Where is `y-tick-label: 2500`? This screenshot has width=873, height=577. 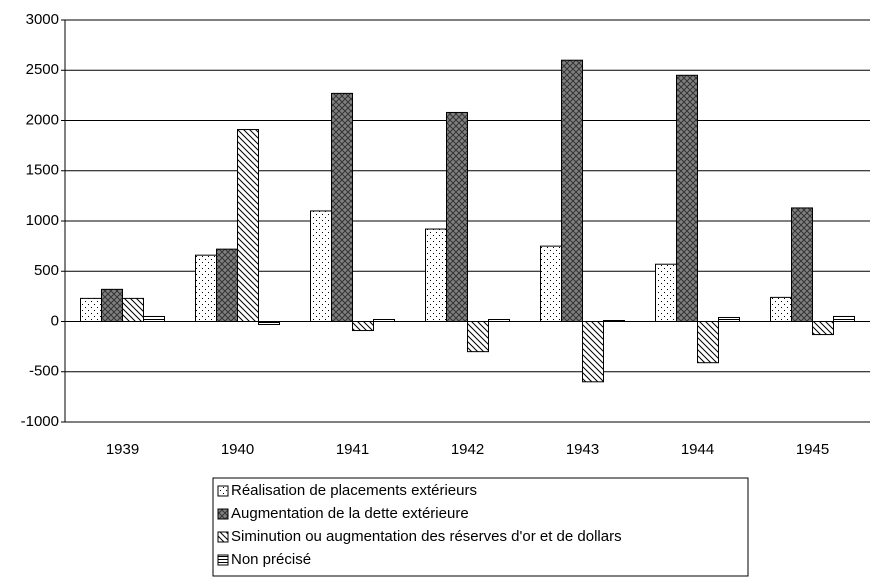
y-tick-label: 2500 is located at coordinates (42, 69).